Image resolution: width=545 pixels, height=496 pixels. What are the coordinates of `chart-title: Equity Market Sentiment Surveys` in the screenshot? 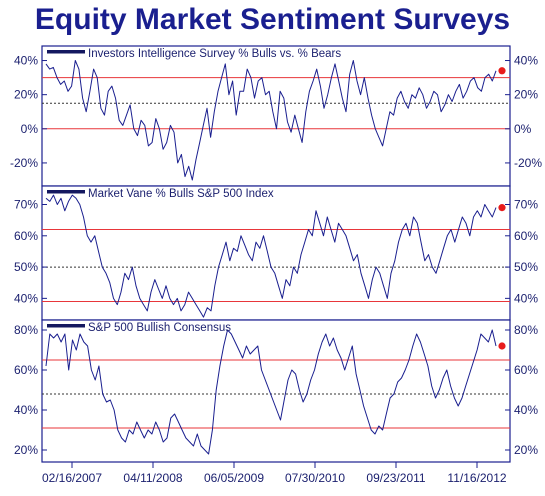 It's located at (272, 19).